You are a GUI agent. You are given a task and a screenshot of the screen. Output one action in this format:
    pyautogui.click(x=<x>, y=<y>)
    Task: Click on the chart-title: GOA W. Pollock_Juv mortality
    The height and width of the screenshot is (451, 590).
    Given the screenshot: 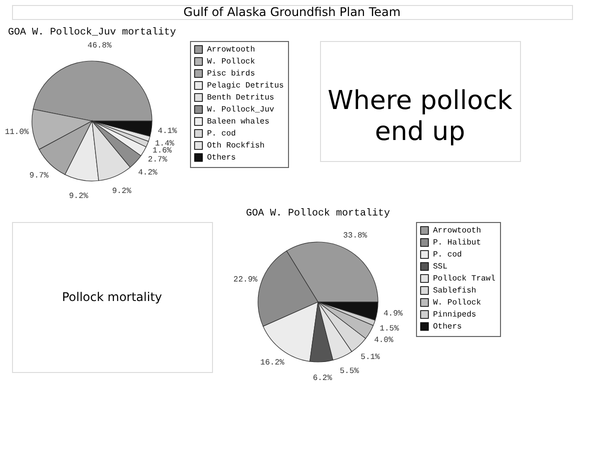 What is the action you would take?
    pyautogui.click(x=92, y=32)
    